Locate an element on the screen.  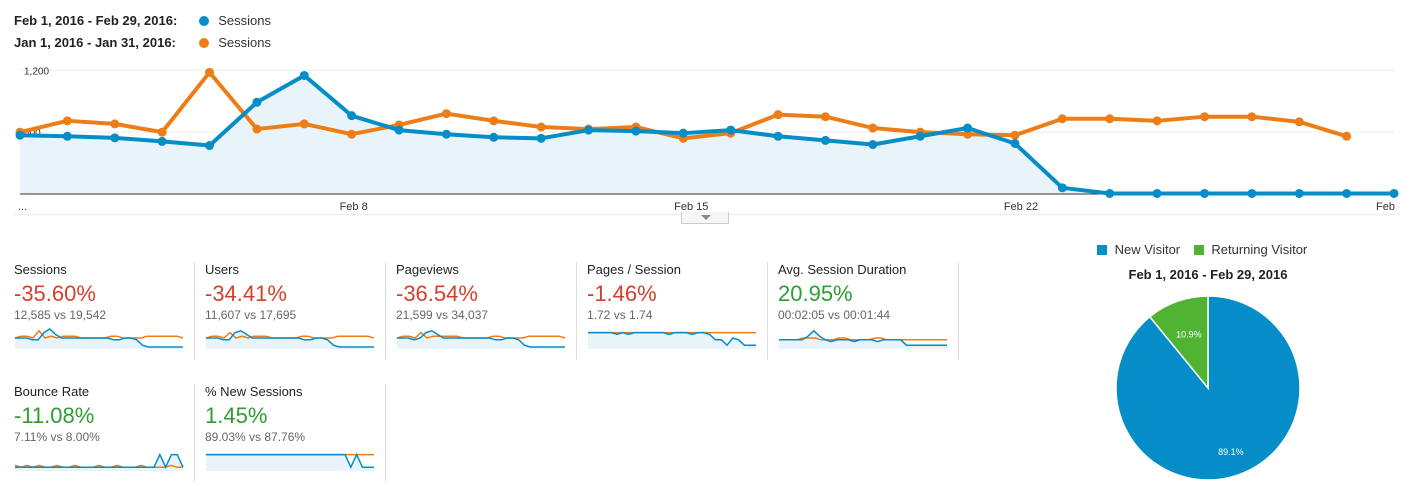
metric-tile-sessions: Sessions -35.60% 12,585 vs 19,542 is located at coordinates (104, 311).